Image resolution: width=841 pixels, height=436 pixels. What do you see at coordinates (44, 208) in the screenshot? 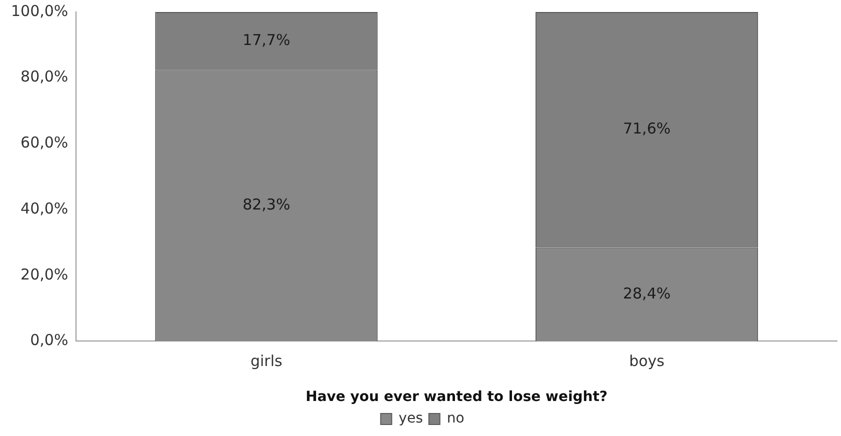
I see `y-tick-label: 40,0%` at bounding box center [44, 208].